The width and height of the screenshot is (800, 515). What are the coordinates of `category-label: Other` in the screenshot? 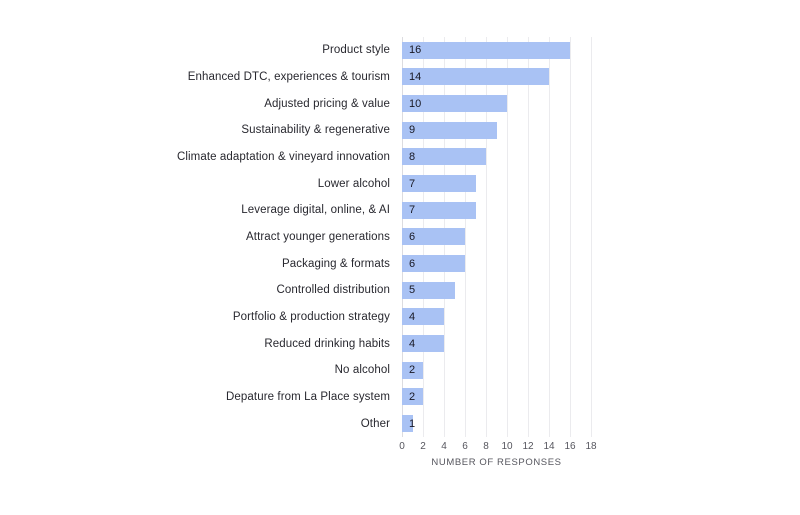 It's located at (375, 423).